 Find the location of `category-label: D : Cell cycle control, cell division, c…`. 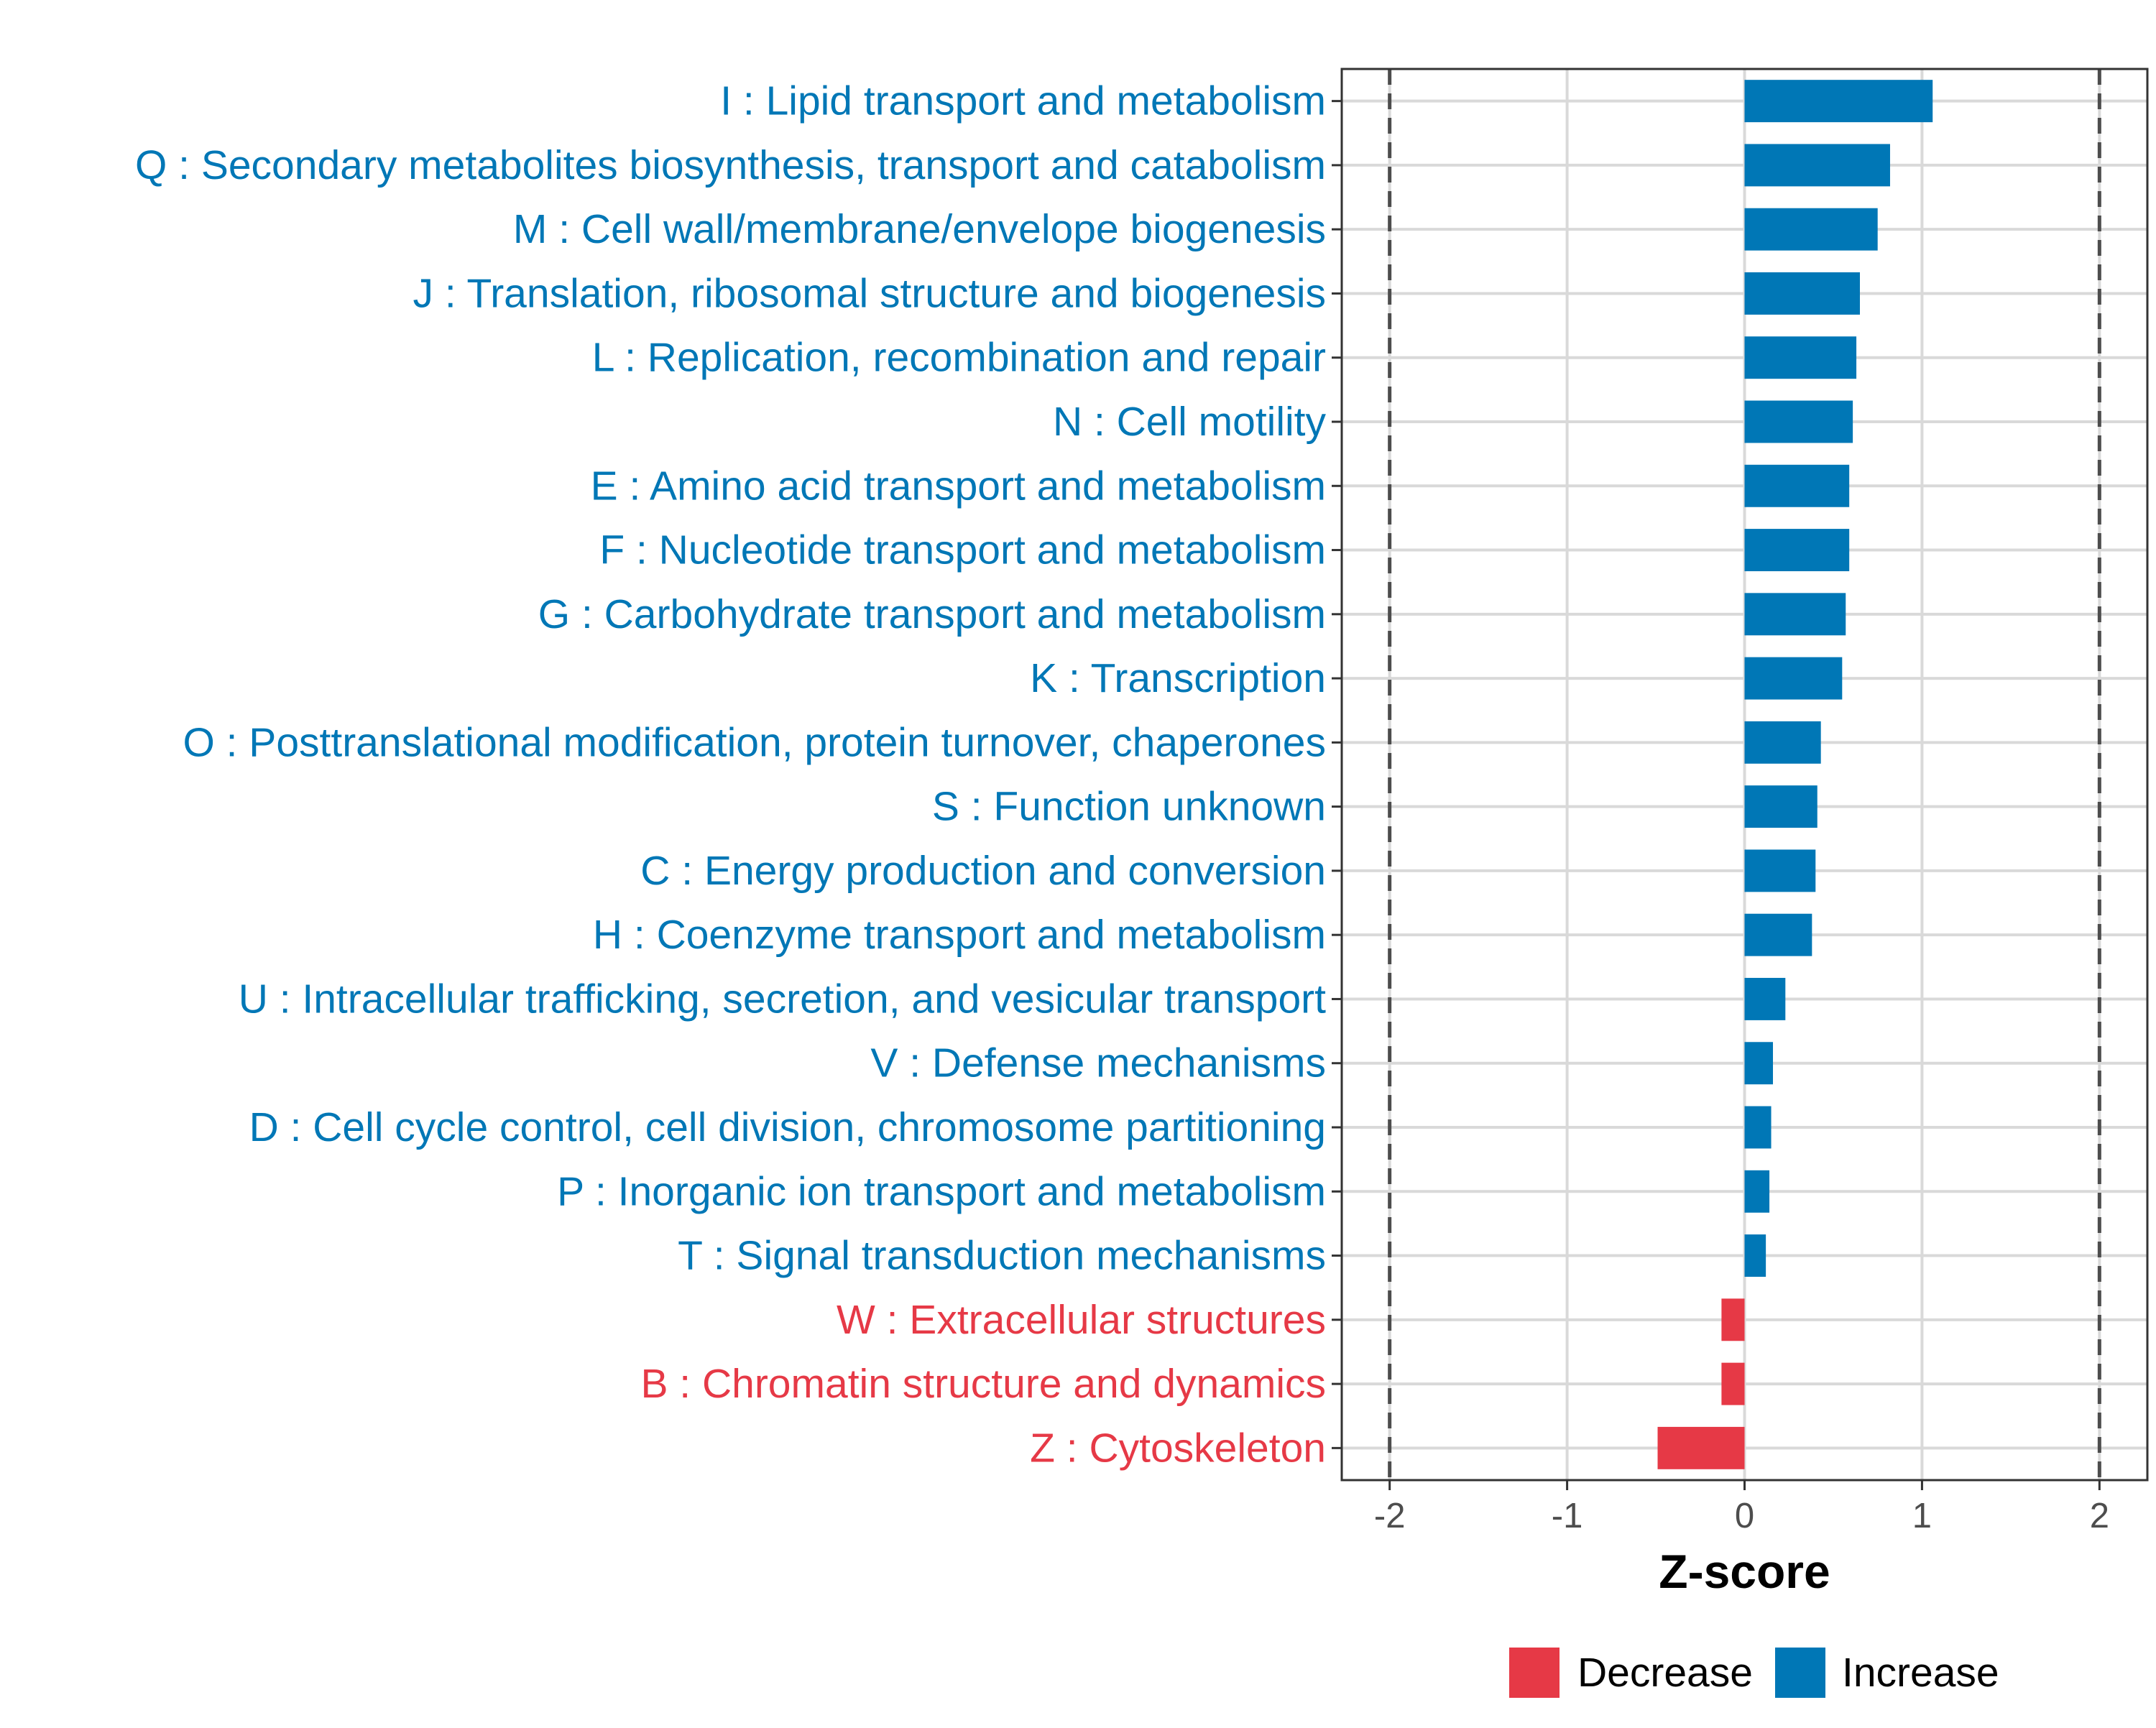

category-label: D : Cell cycle control, cell division, c… is located at coordinates (788, 1127).